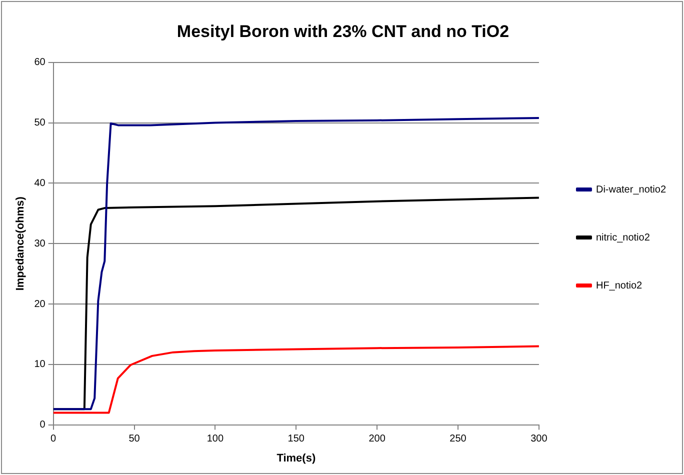 The height and width of the screenshot is (475, 684). I want to click on y-tick-label: 60, so click(40, 62).